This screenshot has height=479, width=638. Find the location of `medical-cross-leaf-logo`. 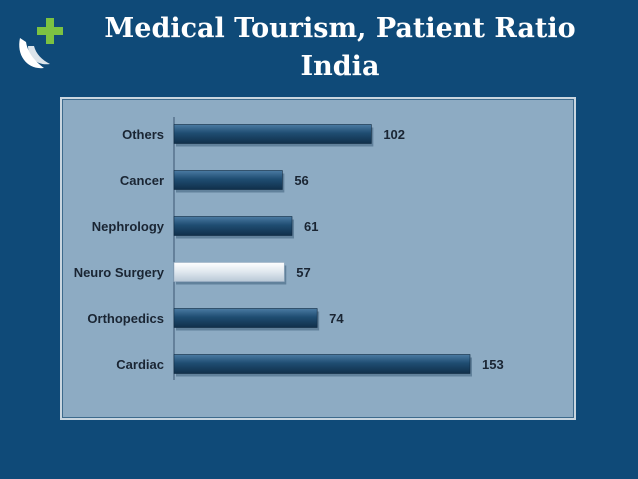

medical-cross-leaf-logo is located at coordinates (42, 45).